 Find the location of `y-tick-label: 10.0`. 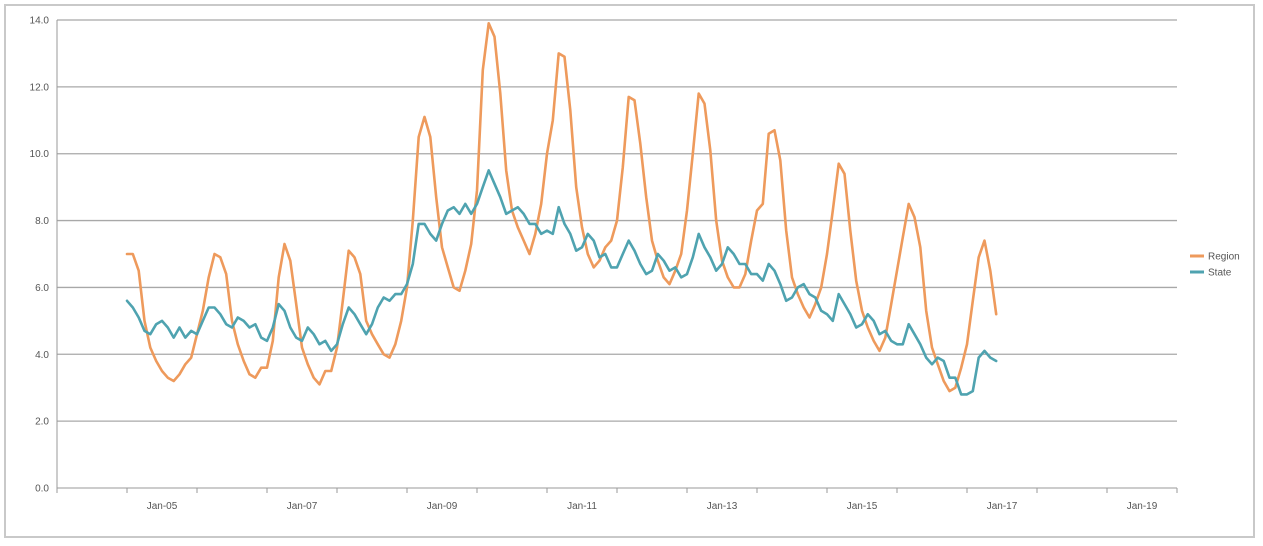

y-tick-label: 10.0 is located at coordinates (40, 154).